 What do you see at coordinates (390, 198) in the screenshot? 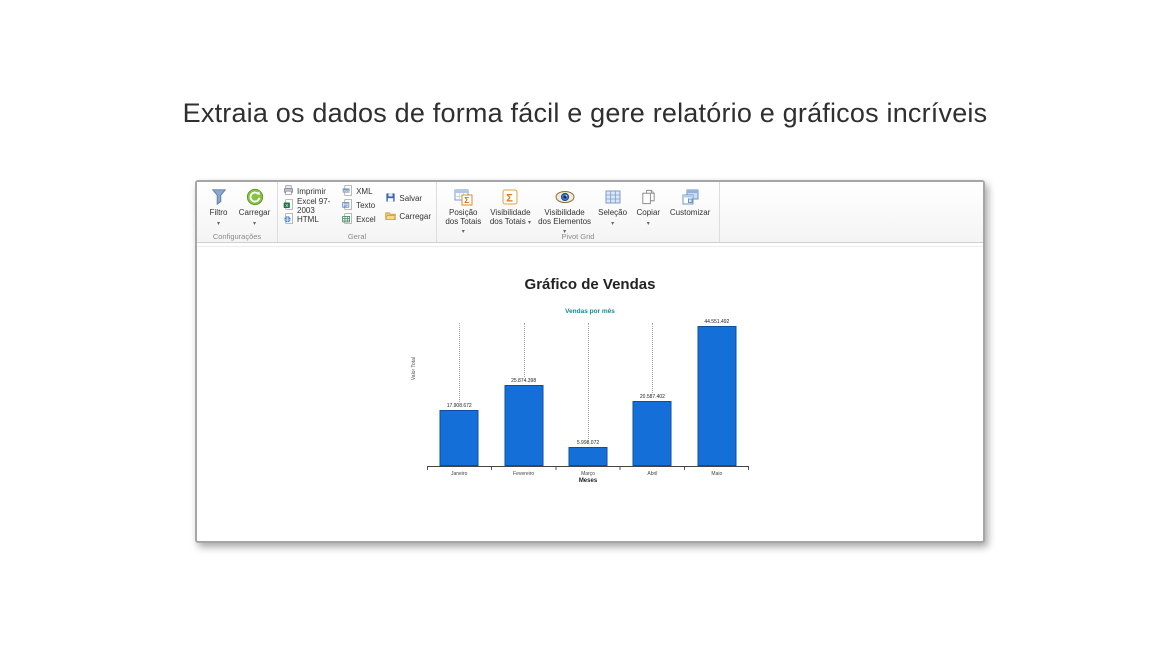
I see `save-floppy-icon` at bounding box center [390, 198].